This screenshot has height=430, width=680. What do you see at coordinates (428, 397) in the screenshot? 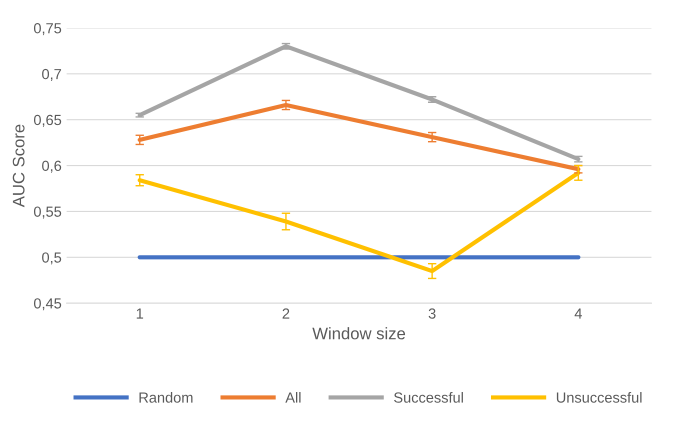
I see `legend-label: Successful` at bounding box center [428, 397].